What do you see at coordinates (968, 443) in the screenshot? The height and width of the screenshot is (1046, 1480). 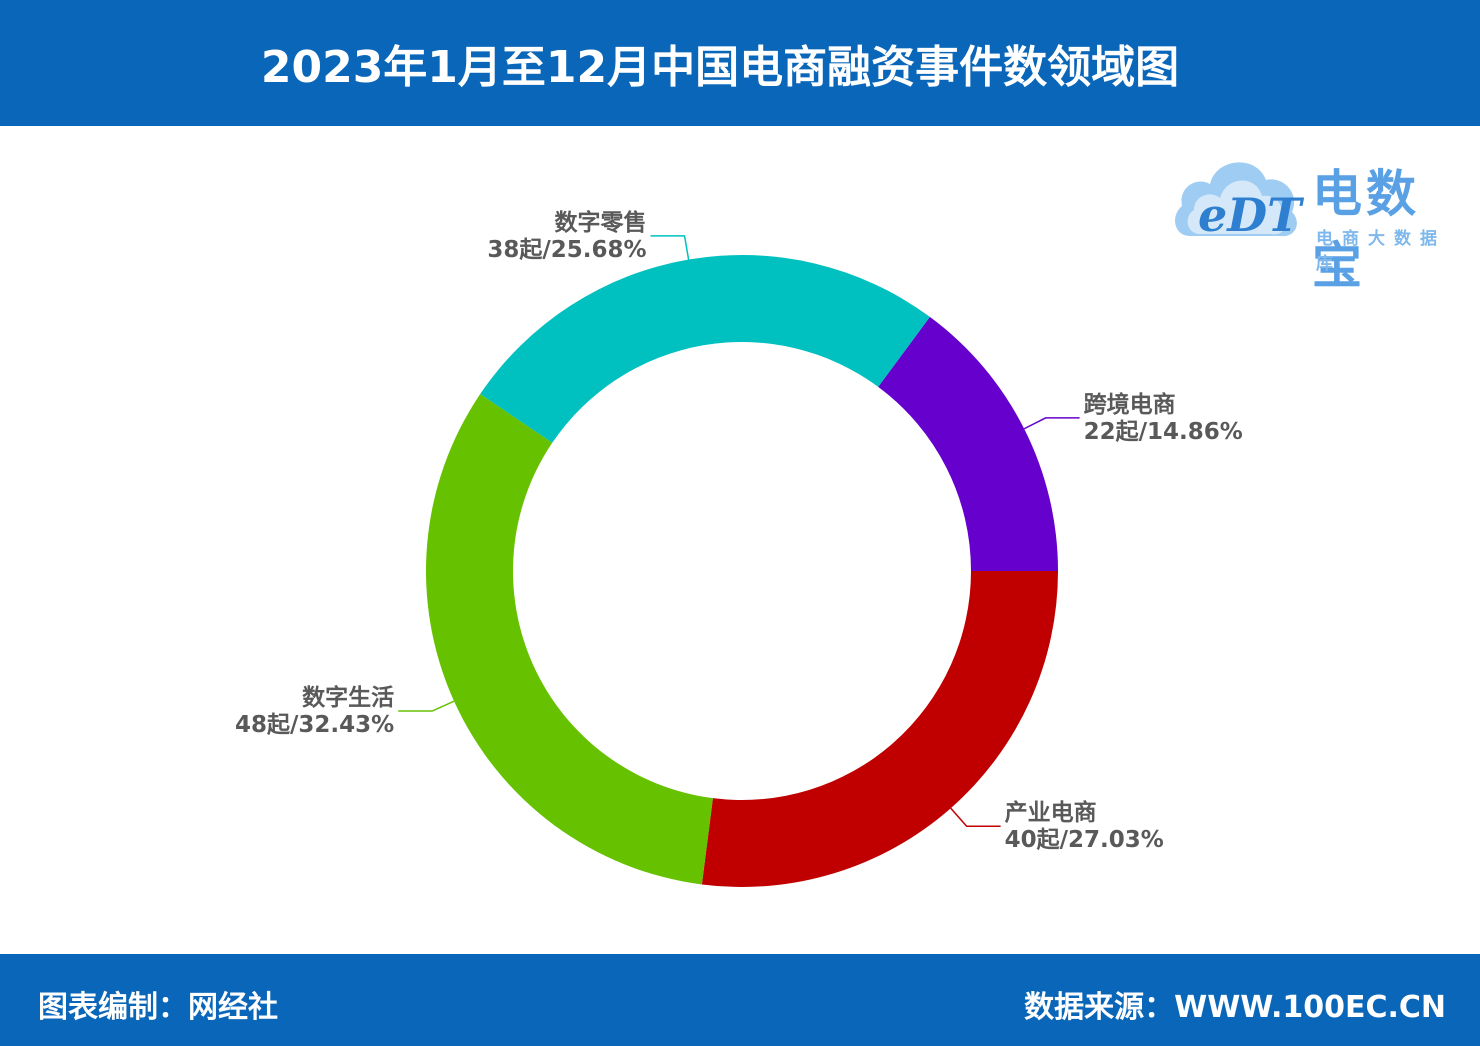 I see `slice-cross-border` at bounding box center [968, 443].